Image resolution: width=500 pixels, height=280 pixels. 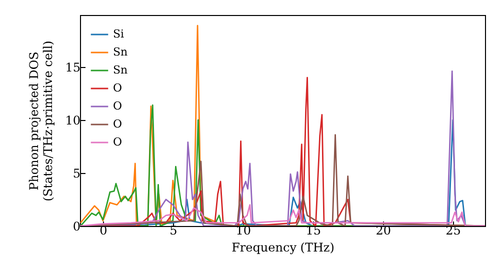 I want to click on y-axis-title: Phonon projected DOS (States/THz·primitive cell), so click(x=41, y=121).